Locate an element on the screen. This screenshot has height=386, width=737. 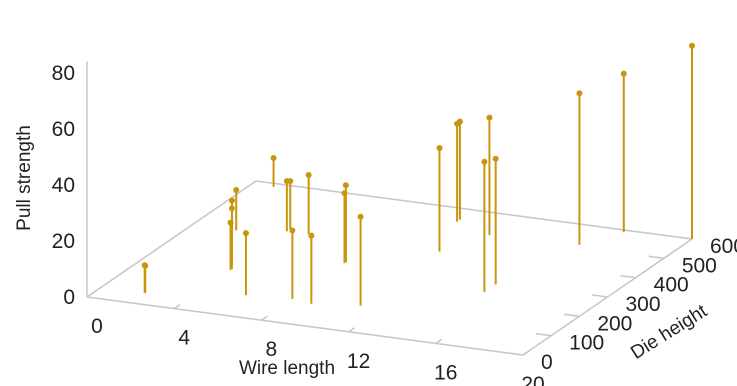
z-tick-label: 0 is located at coordinates (69, 297).